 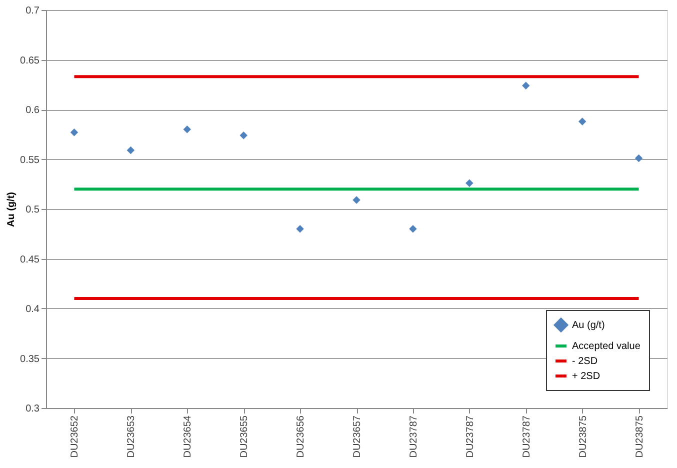 What do you see at coordinates (12, 209) in the screenshot?
I see `y-axis-title: Au (g/t)` at bounding box center [12, 209].